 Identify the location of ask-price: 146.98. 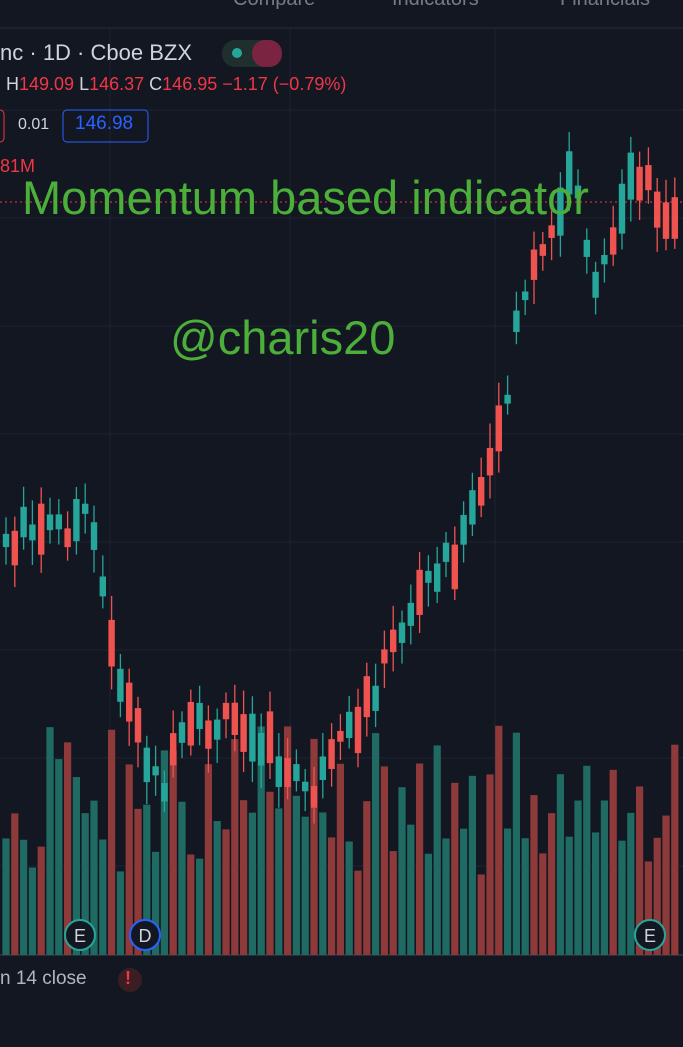
(104, 123).